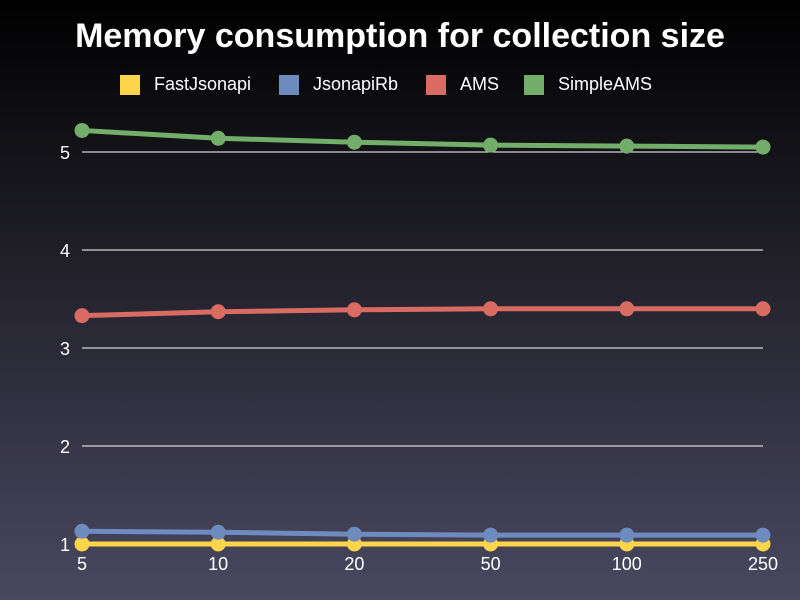 This screenshot has width=800, height=600. I want to click on x-tick-label: 50, so click(491, 564).